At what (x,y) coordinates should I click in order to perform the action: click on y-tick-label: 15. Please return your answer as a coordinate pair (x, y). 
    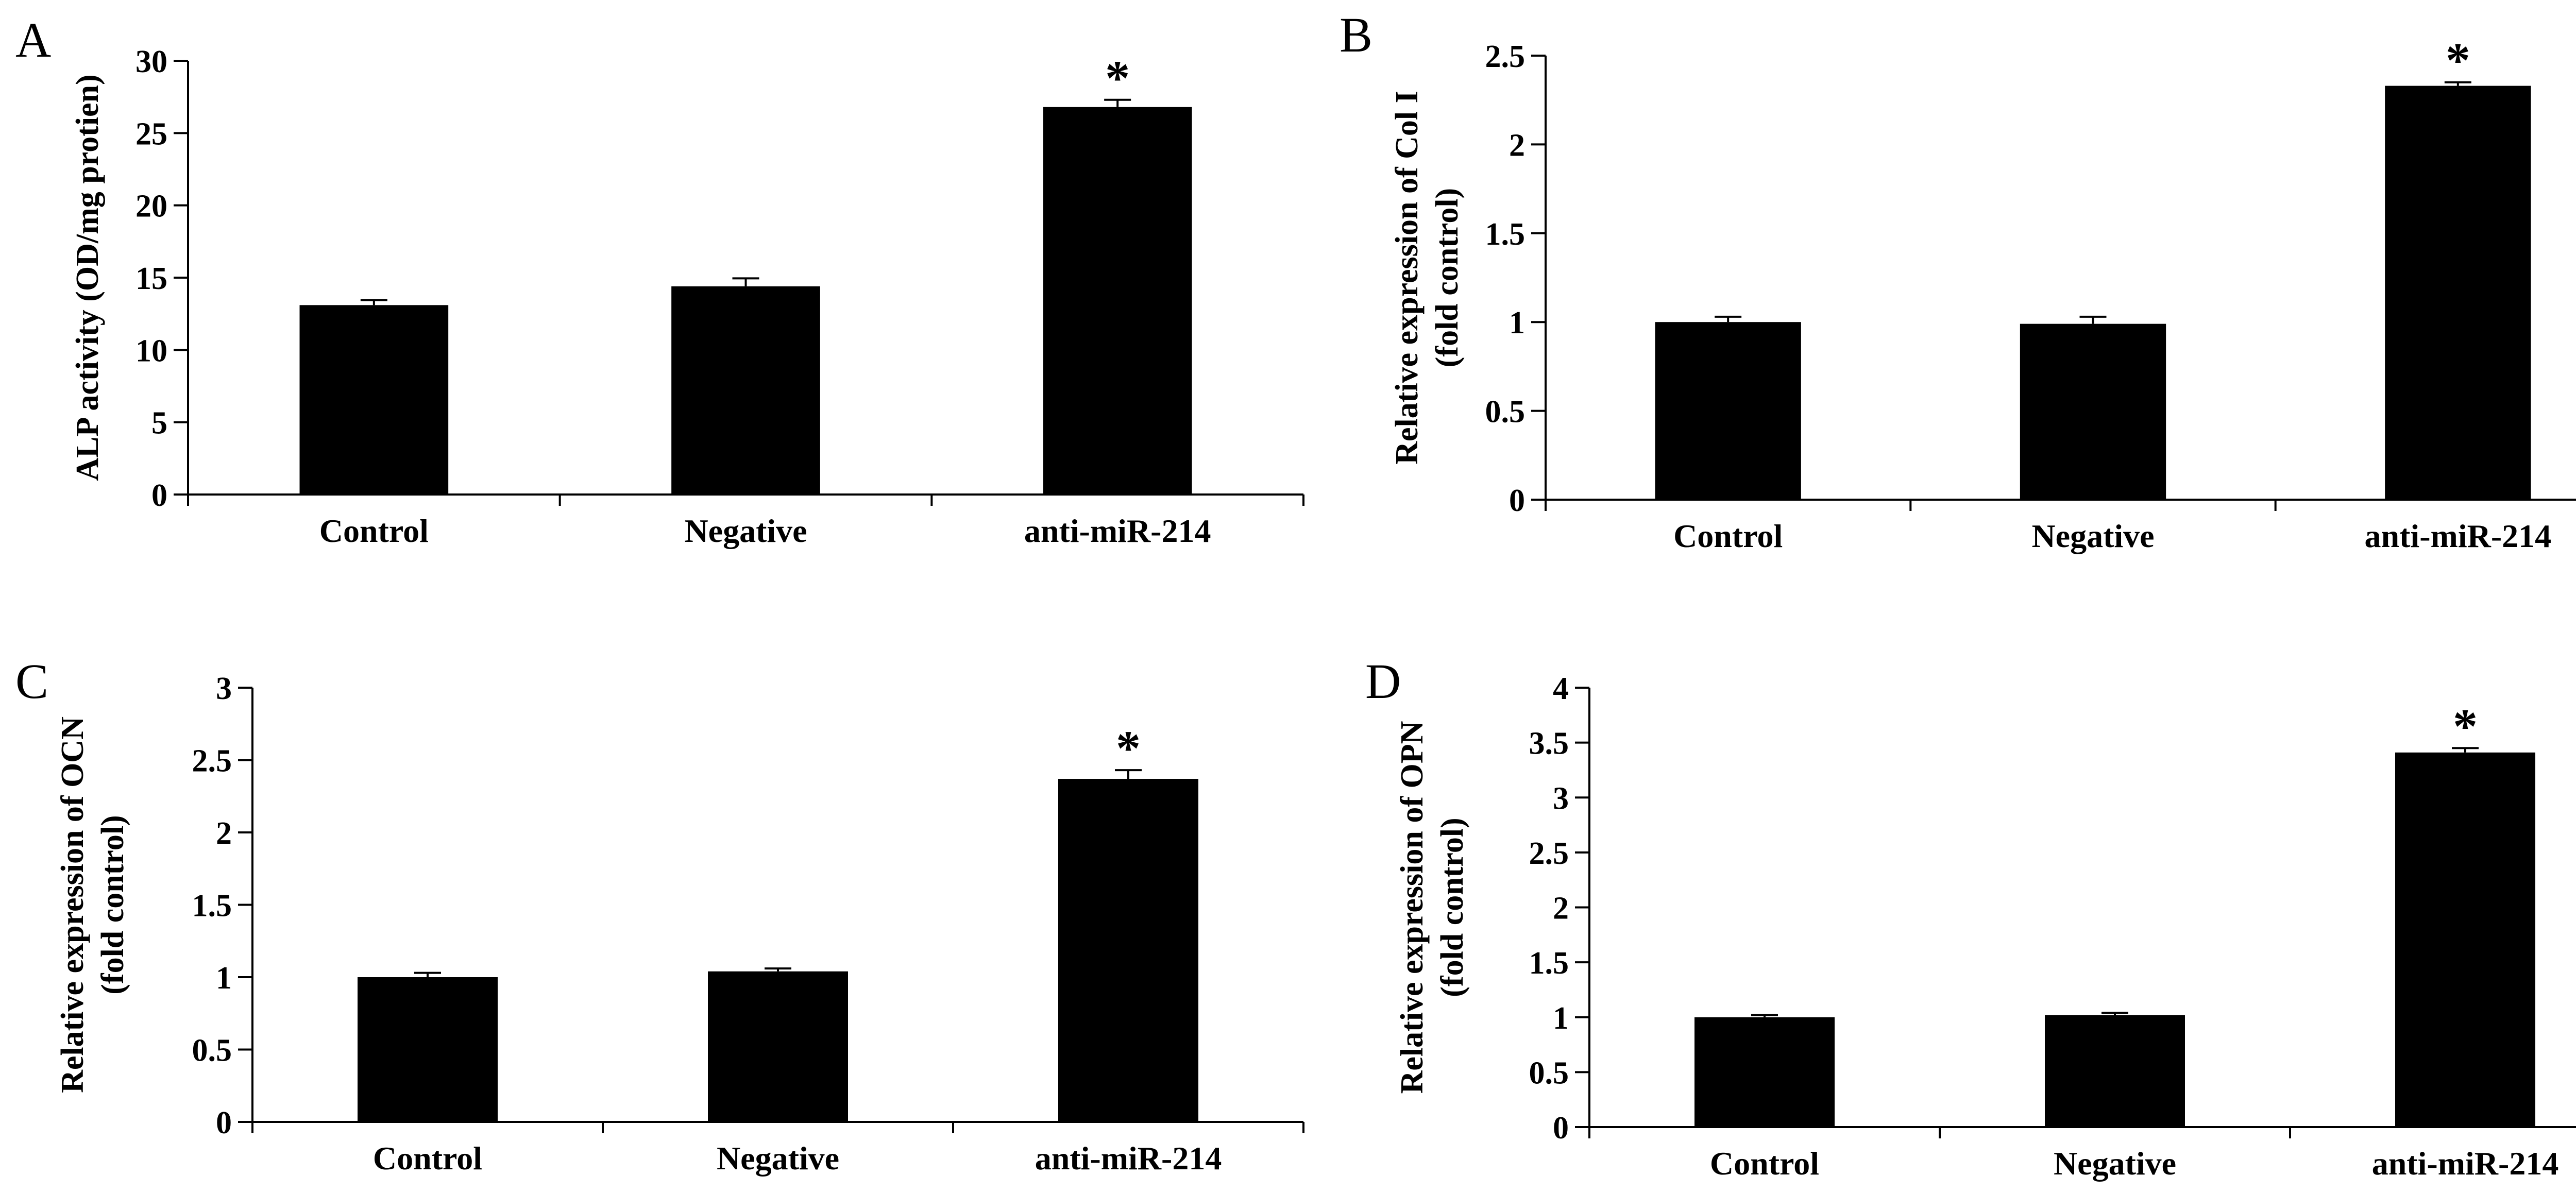
    Looking at the image, I should click on (151, 278).